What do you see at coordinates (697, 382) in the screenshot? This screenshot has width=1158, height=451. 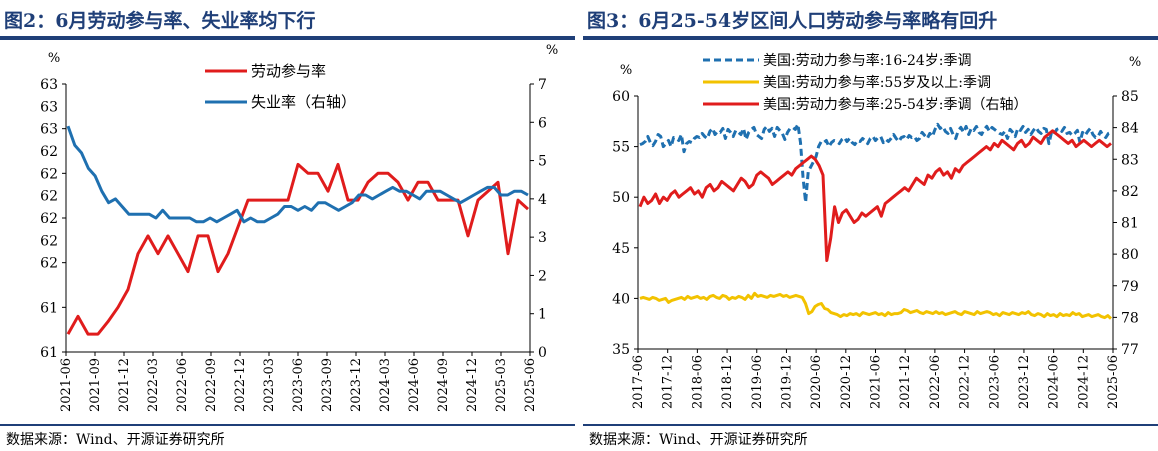 I see `x-axis-tick-label: 2018-06` at bounding box center [697, 382].